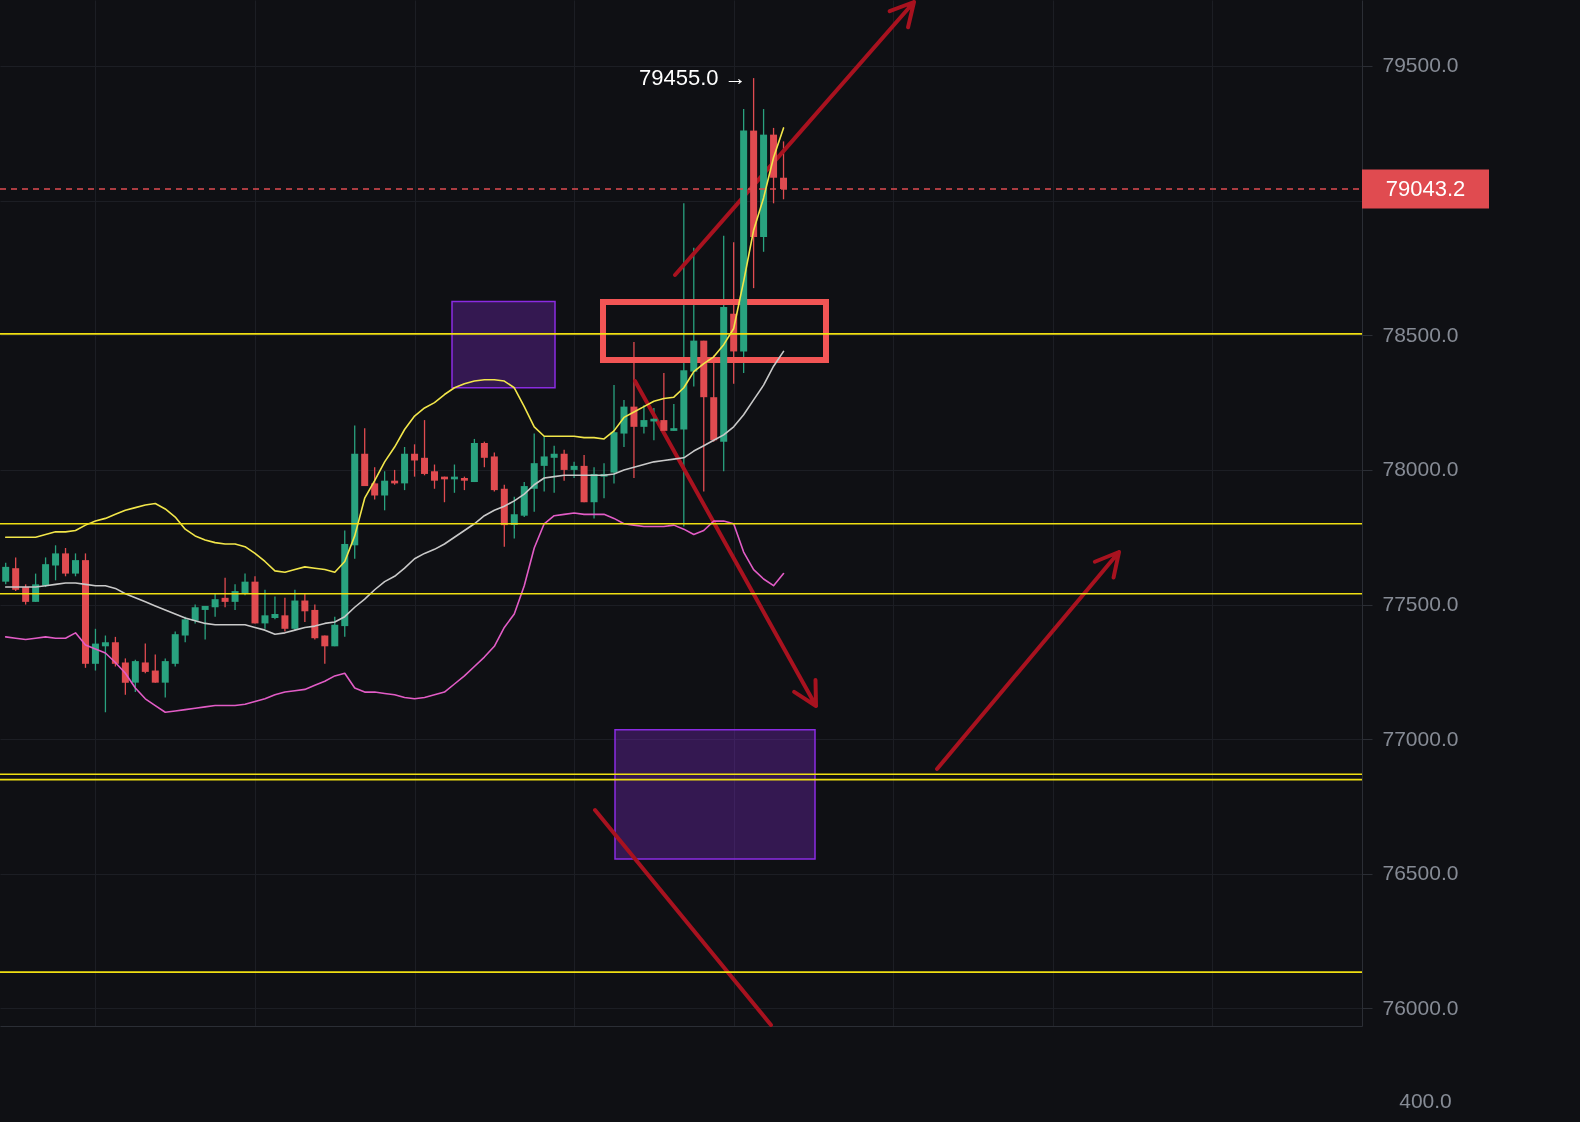  I want to click on y-tick-label: 77500.0, so click(1420, 604).